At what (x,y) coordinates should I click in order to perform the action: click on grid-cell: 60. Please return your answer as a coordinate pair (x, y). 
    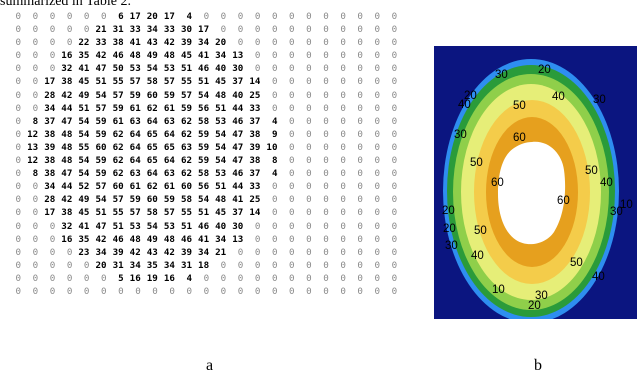
    Looking at the image, I should click on (152, 200).